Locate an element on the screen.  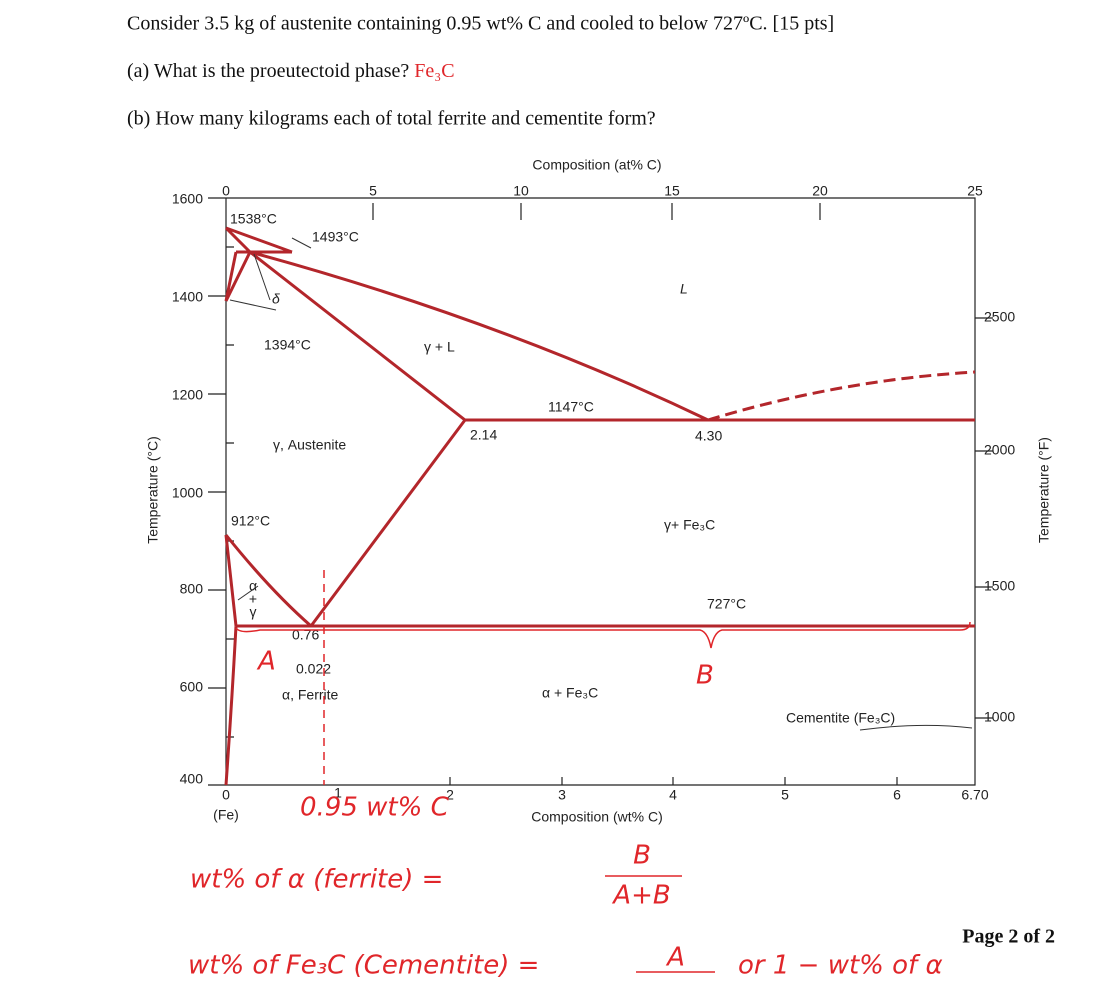
region-label: 2.14 is located at coordinates (483, 435).